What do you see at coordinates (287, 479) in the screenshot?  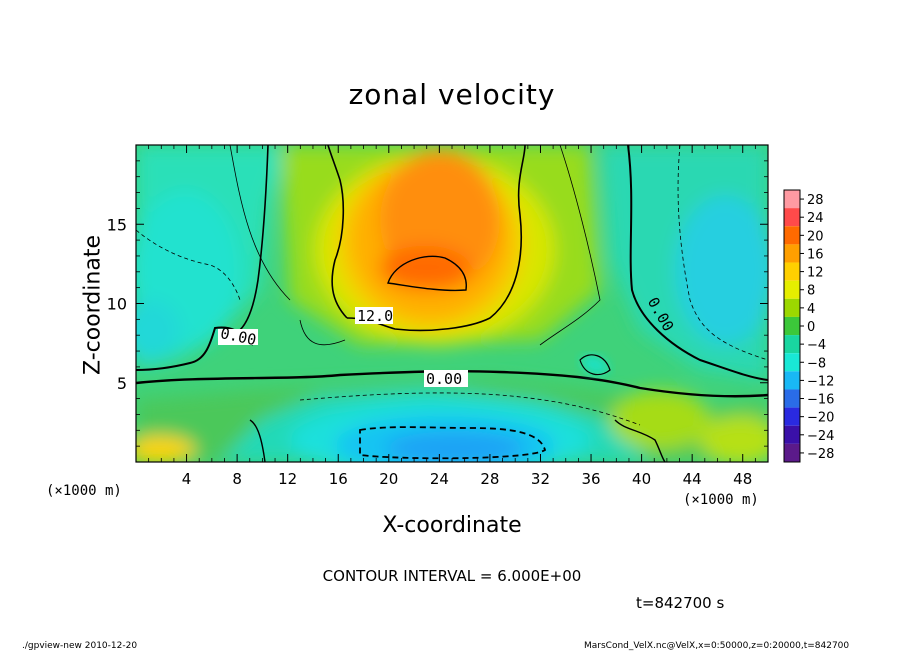 I see `x-tick-label: 12` at bounding box center [287, 479].